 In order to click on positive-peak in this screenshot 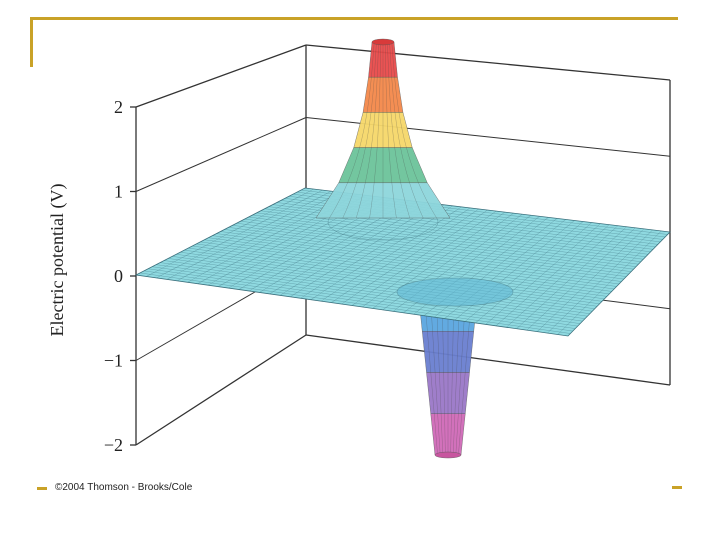, I will do `click(383, 128)`.